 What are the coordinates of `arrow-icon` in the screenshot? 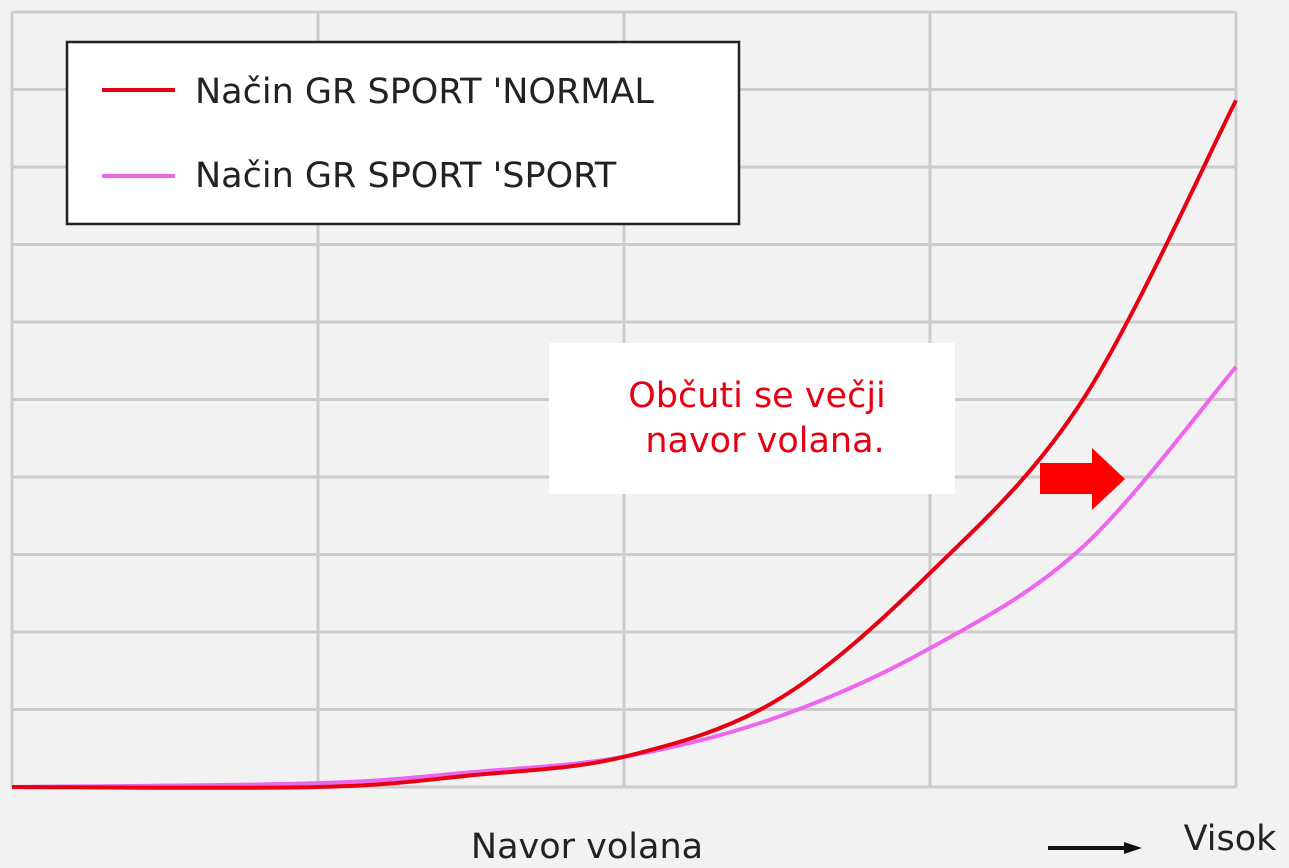 It's located at (1082, 479).